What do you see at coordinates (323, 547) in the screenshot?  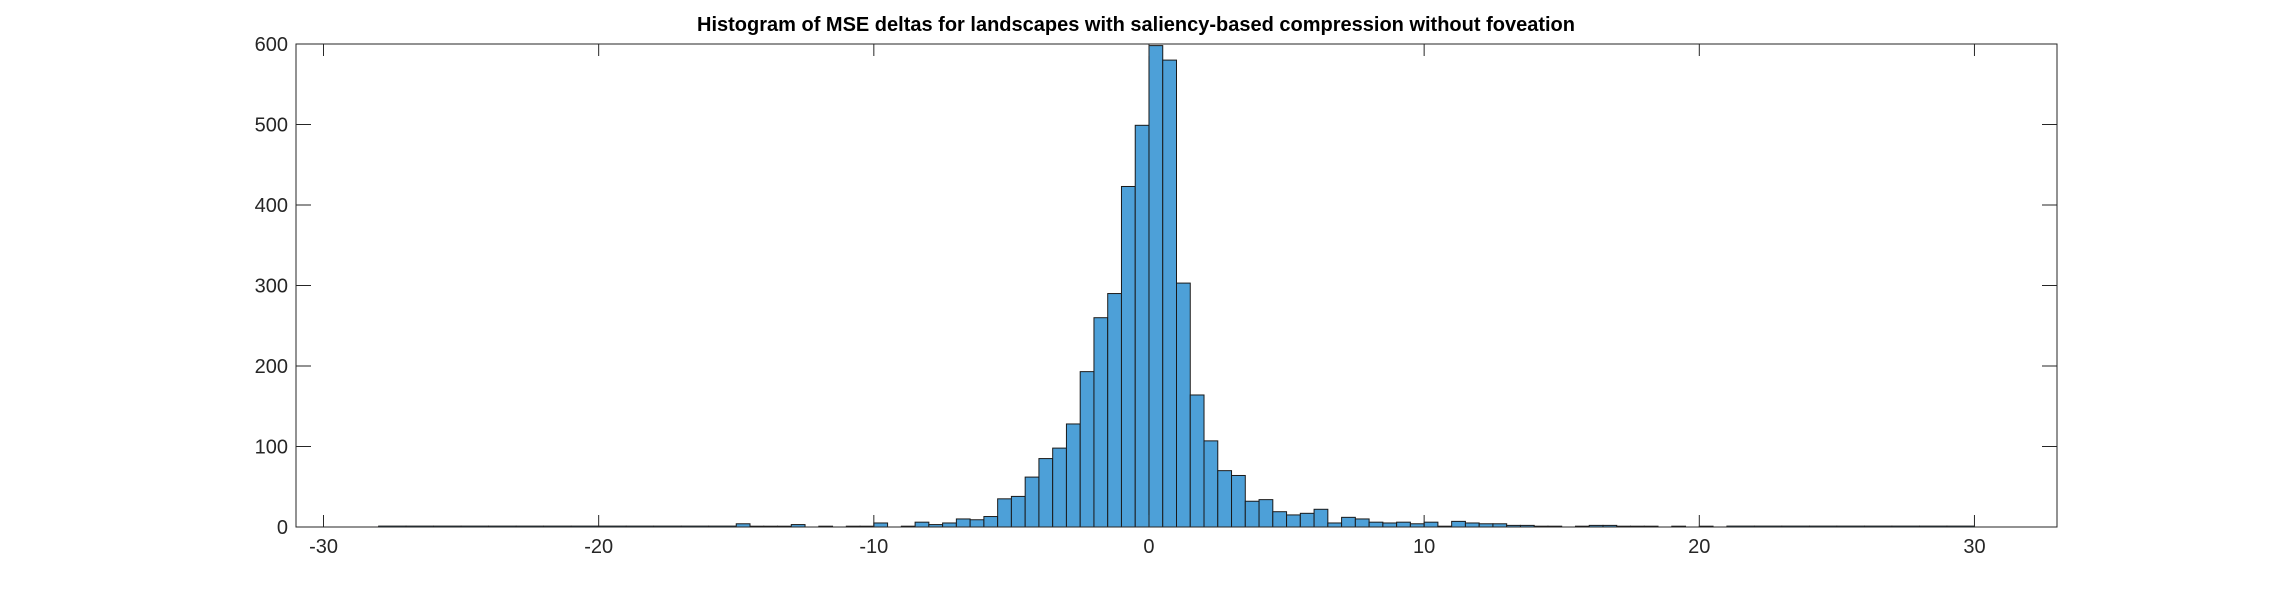 I see `x-tick-label: -30` at bounding box center [323, 547].